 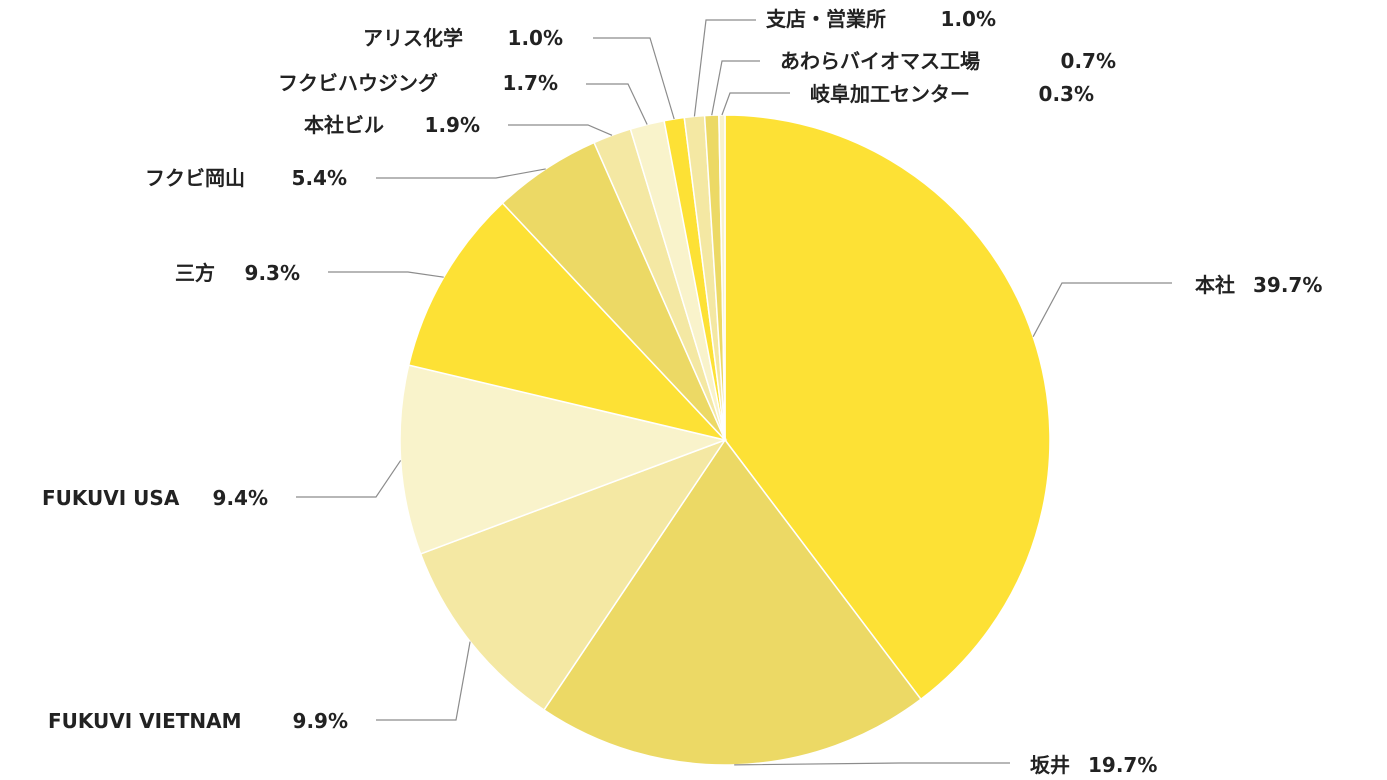 I want to click on slice-label-4: FUKUVI USA, so click(x=111, y=498).